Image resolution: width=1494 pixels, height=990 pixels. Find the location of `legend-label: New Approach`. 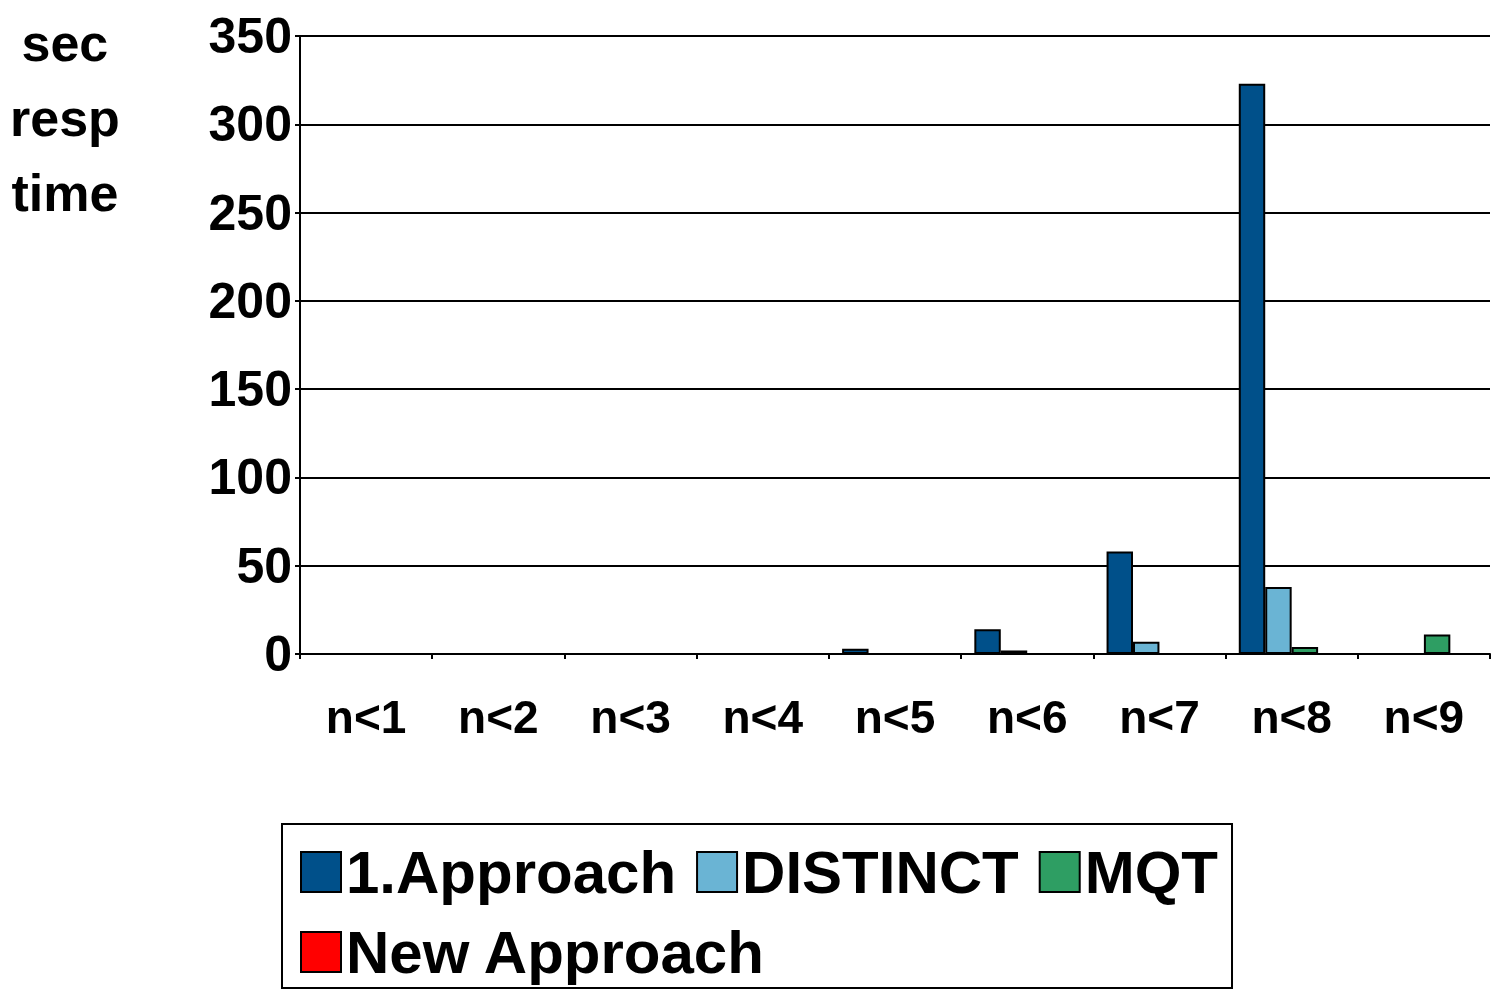

legend-label: New Approach is located at coordinates (555, 952).